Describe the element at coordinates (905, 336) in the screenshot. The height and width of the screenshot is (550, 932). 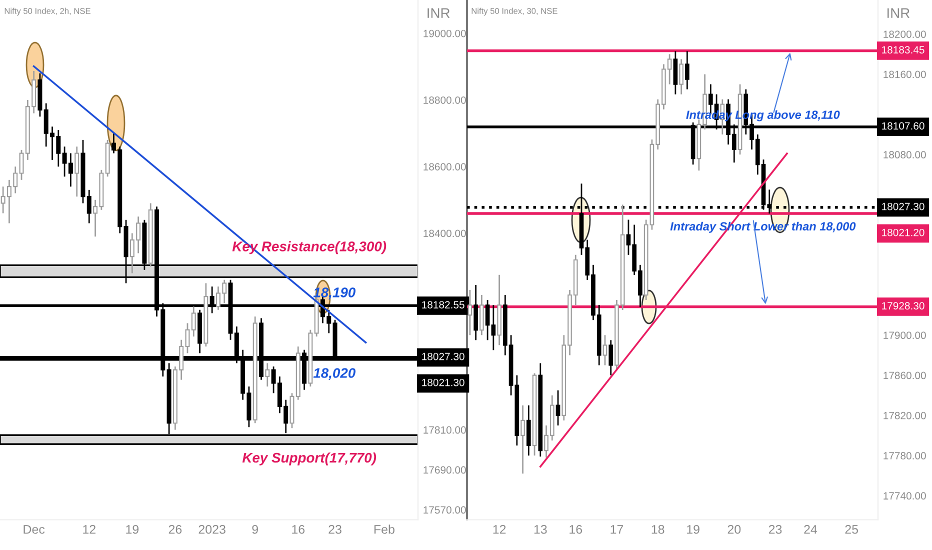
I see `y-tick-label: 17900.00` at that location.